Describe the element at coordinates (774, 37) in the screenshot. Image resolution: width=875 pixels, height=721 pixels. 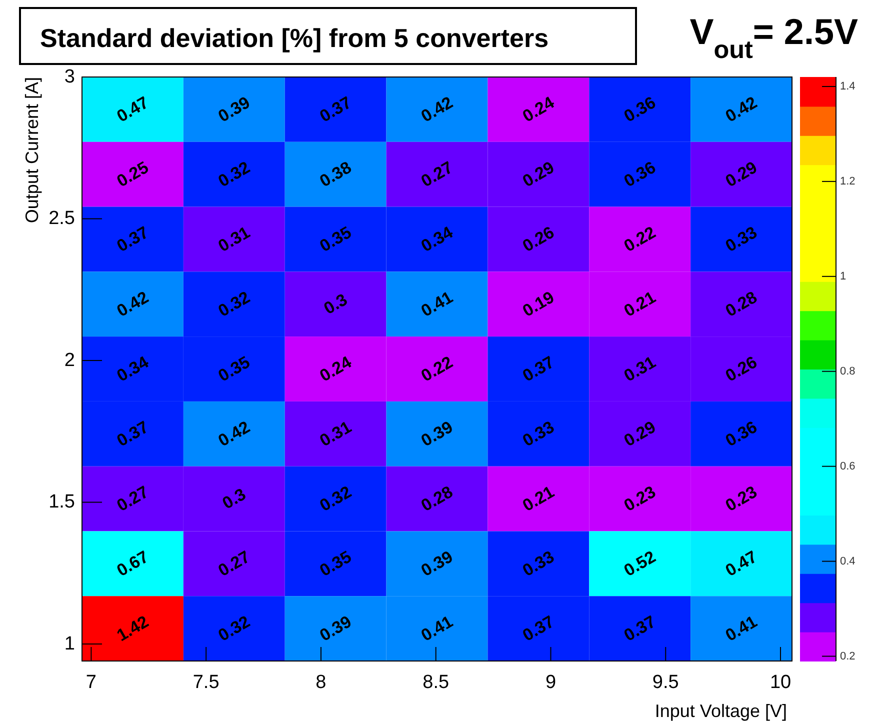
I see `text: V$_{out}$= 2.5V` at that location.